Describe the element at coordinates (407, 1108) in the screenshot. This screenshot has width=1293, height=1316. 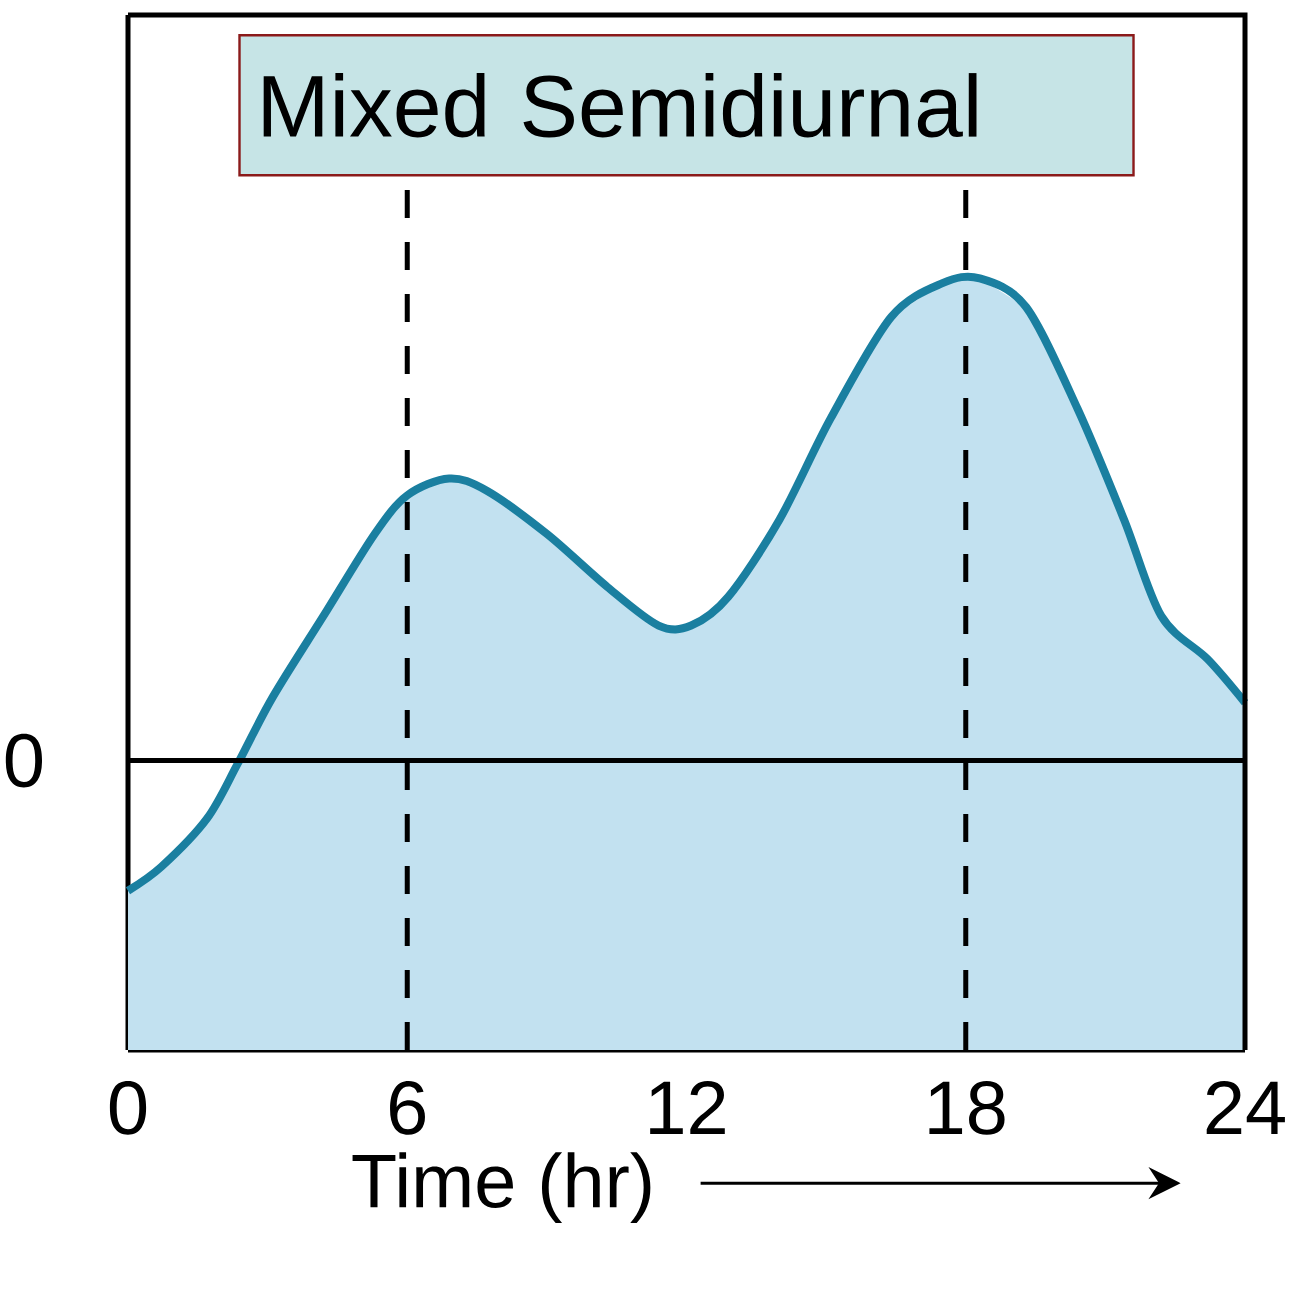
I see `x-tick-label: 6` at that location.